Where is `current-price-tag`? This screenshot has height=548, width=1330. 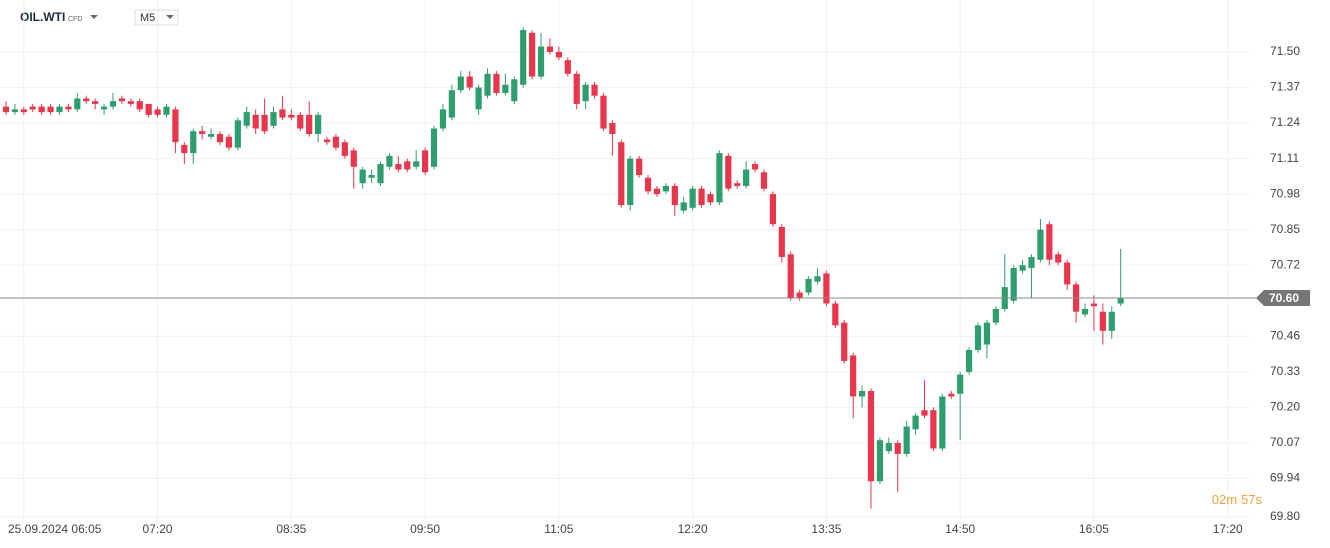 current-price-tag is located at coordinates (1283, 298).